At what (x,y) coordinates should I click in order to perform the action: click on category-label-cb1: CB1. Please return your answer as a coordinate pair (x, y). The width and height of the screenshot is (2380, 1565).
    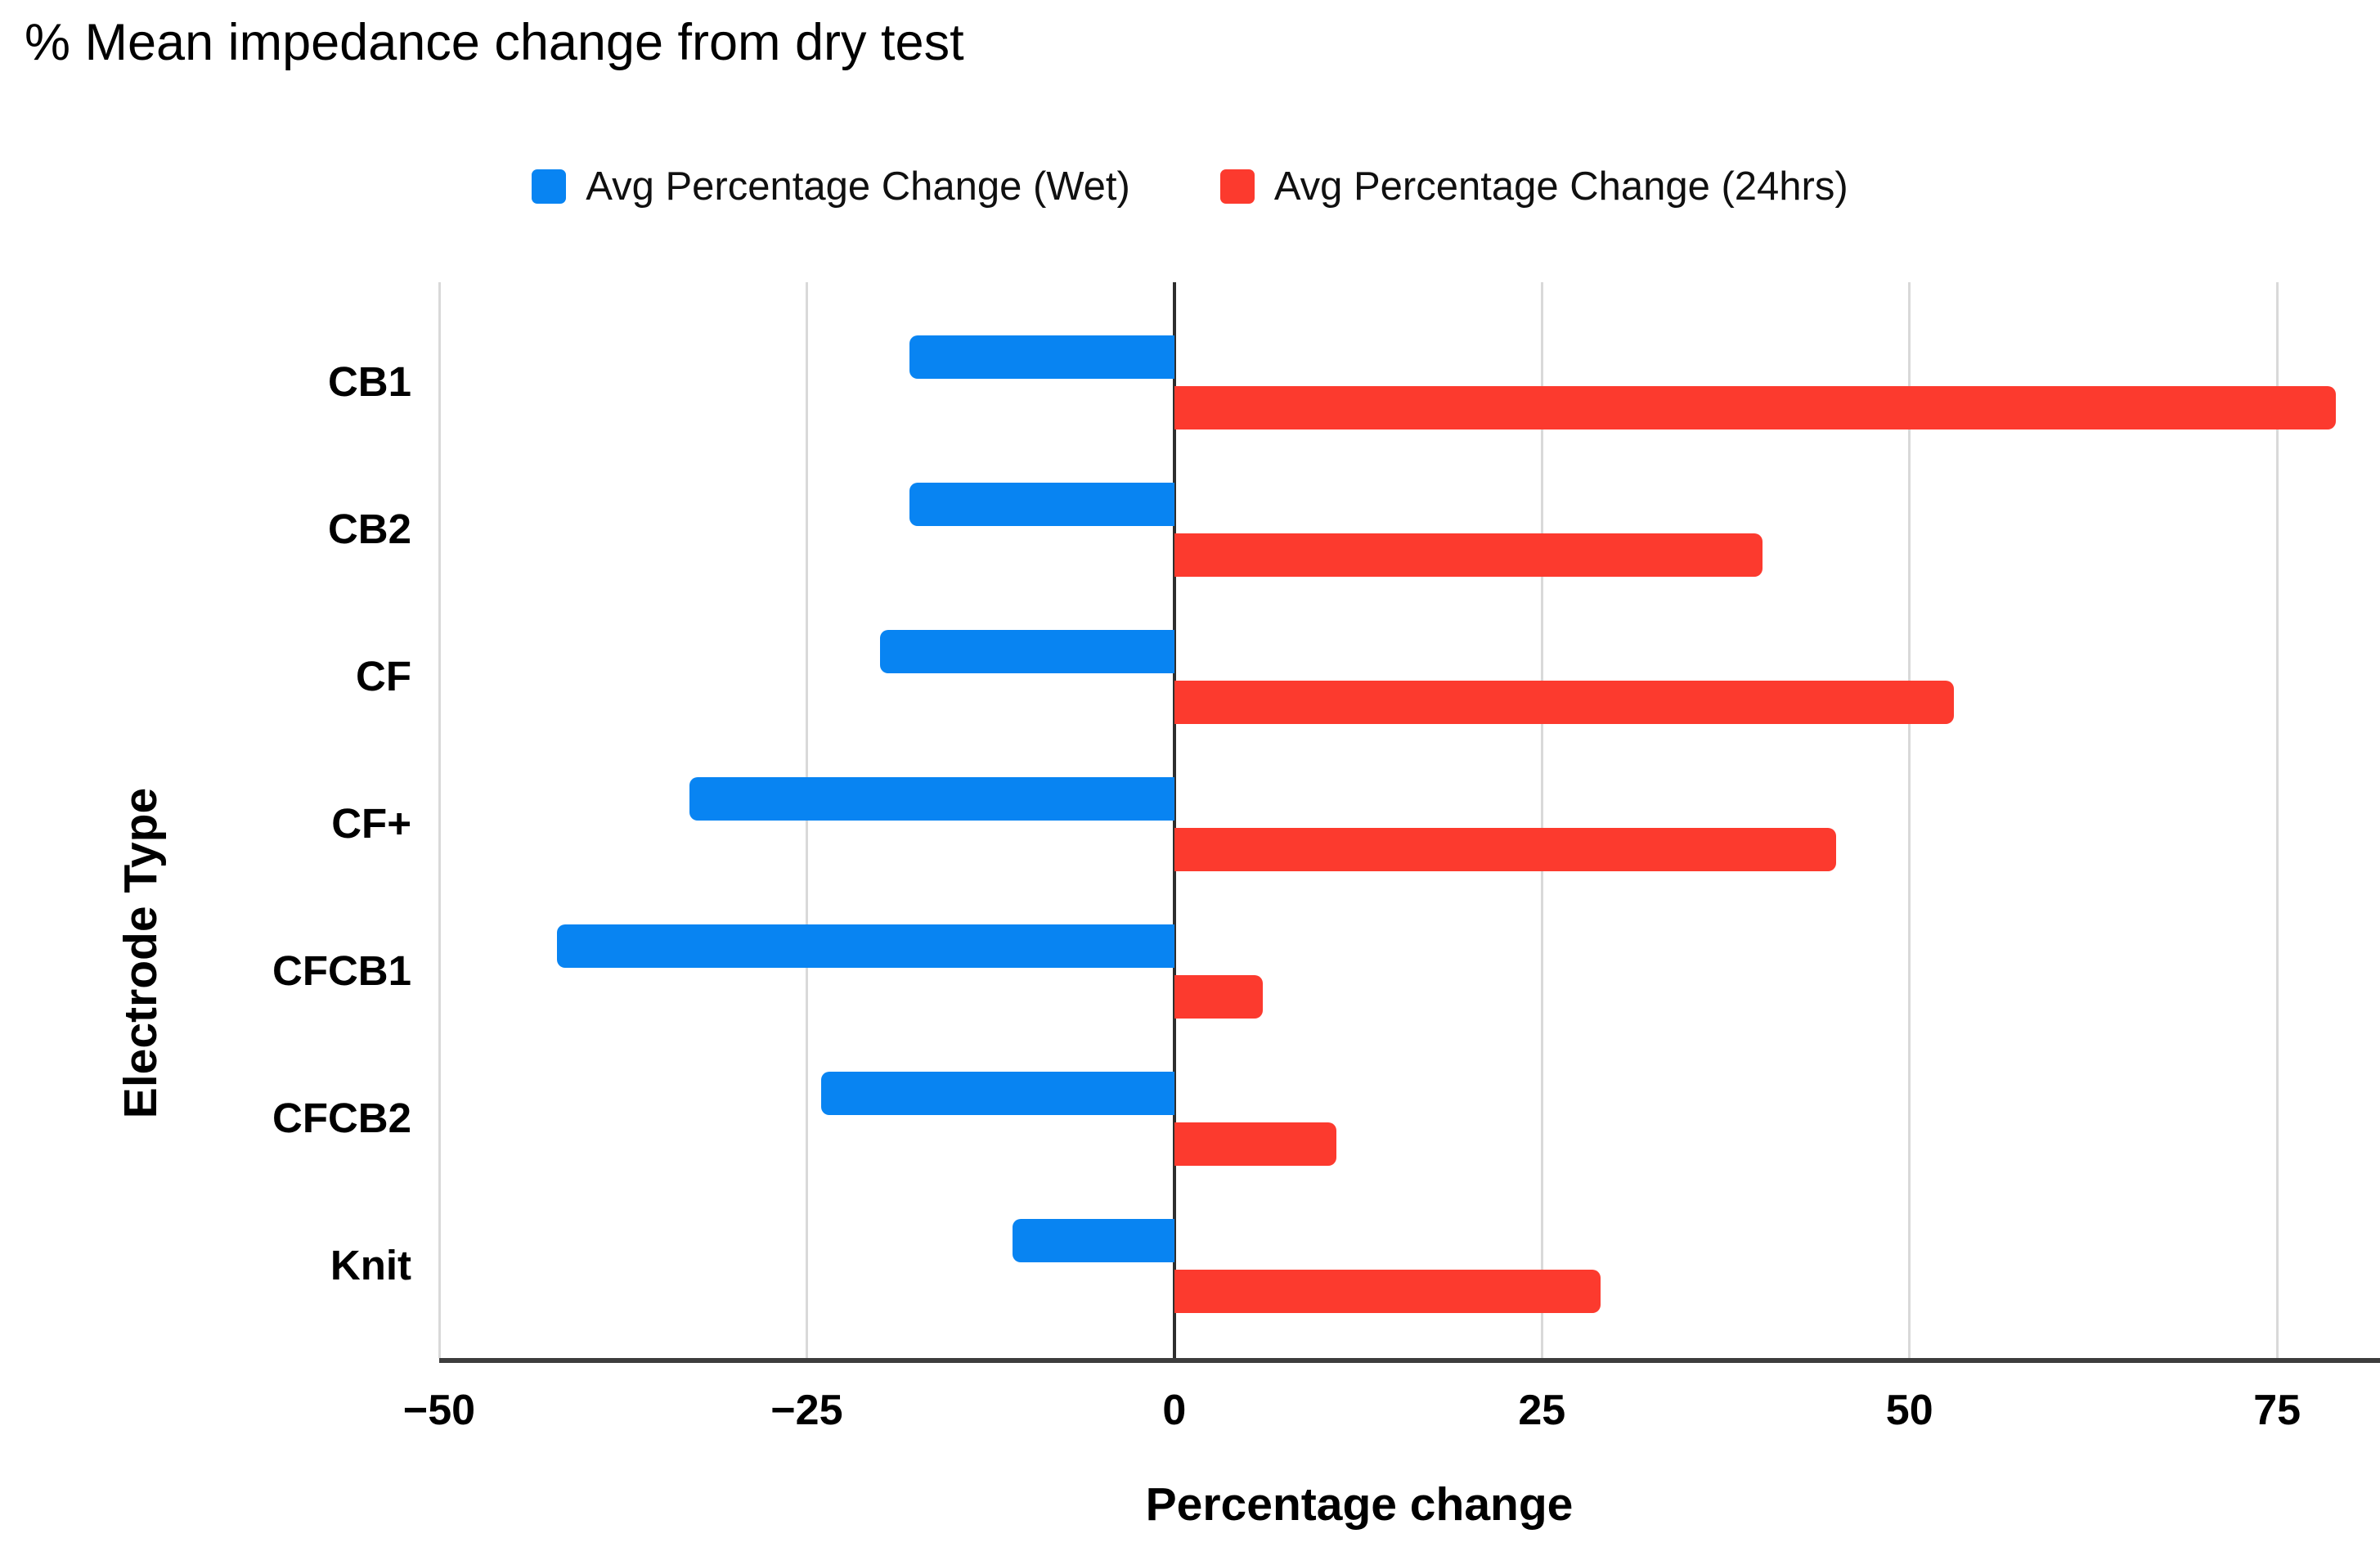
    Looking at the image, I should click on (369, 381).